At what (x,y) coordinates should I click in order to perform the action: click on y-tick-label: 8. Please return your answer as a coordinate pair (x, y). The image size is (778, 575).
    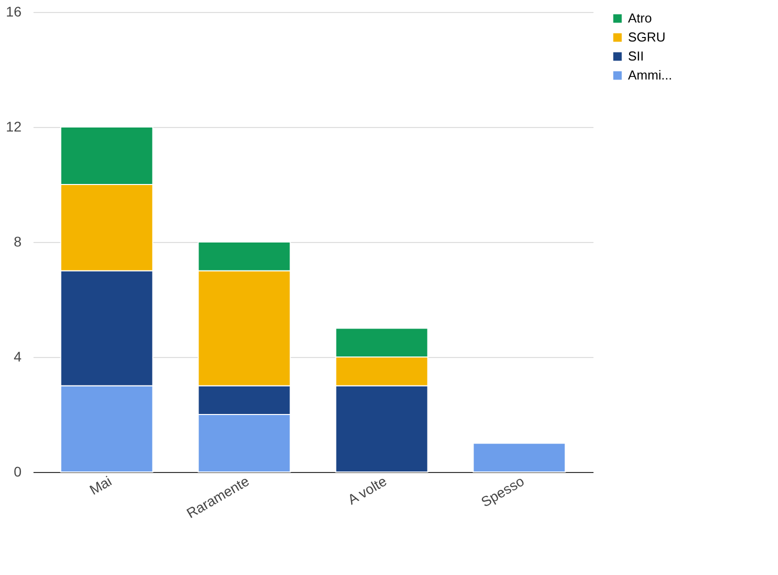
    Looking at the image, I should click on (18, 242).